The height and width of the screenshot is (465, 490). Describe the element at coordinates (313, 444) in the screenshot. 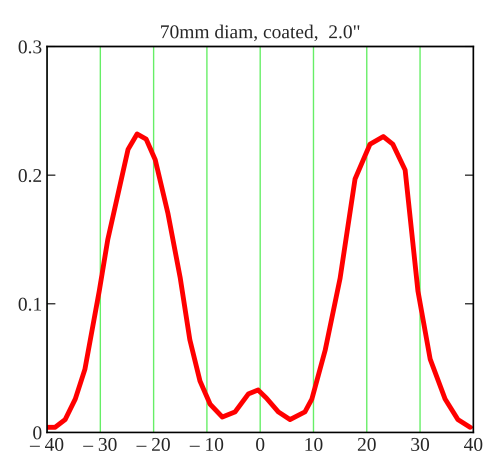

I see `x-tick-label: 10` at that location.